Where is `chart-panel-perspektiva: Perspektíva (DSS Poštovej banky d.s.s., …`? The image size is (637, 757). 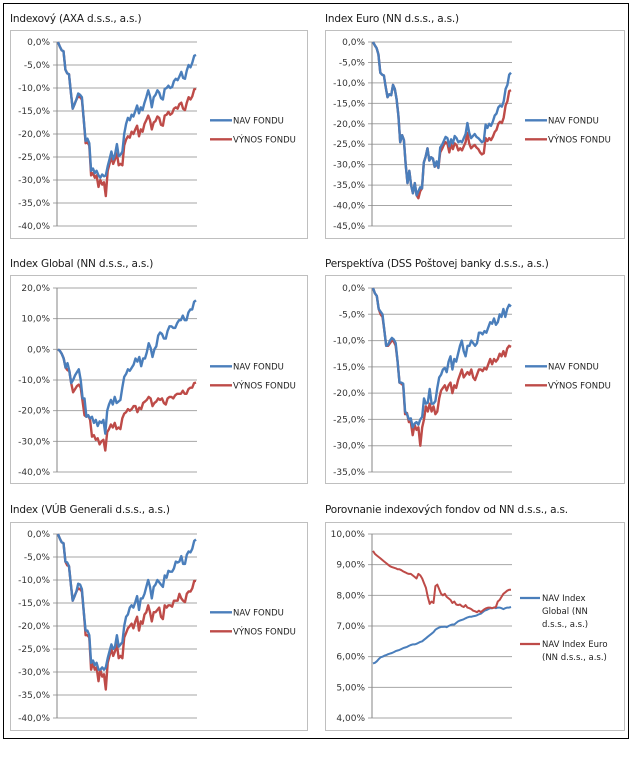
chart-panel-perspektiva: Perspektíva (DSS Poštovej banky d.s.s., … is located at coordinates (475, 371).